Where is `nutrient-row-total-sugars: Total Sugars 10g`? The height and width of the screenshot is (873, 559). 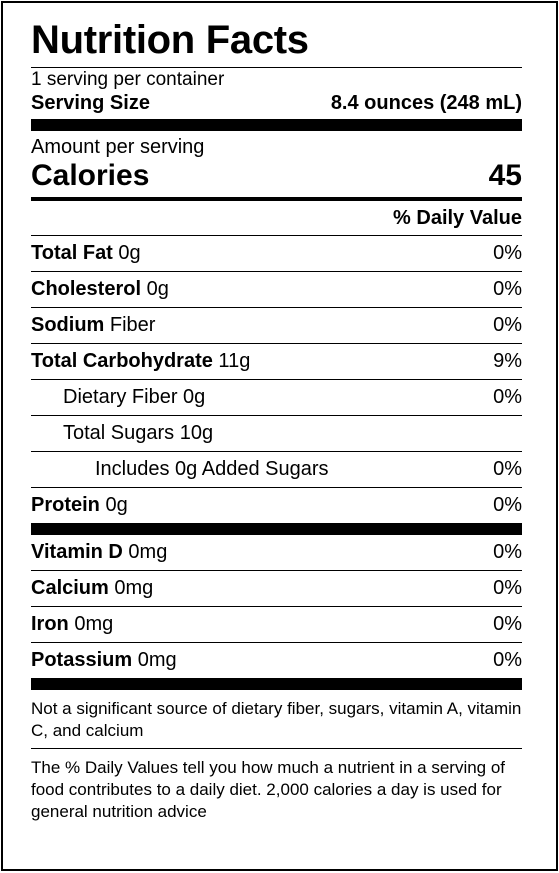
nutrient-row-total-sugars: Total Sugars 10g is located at coordinates (276, 434).